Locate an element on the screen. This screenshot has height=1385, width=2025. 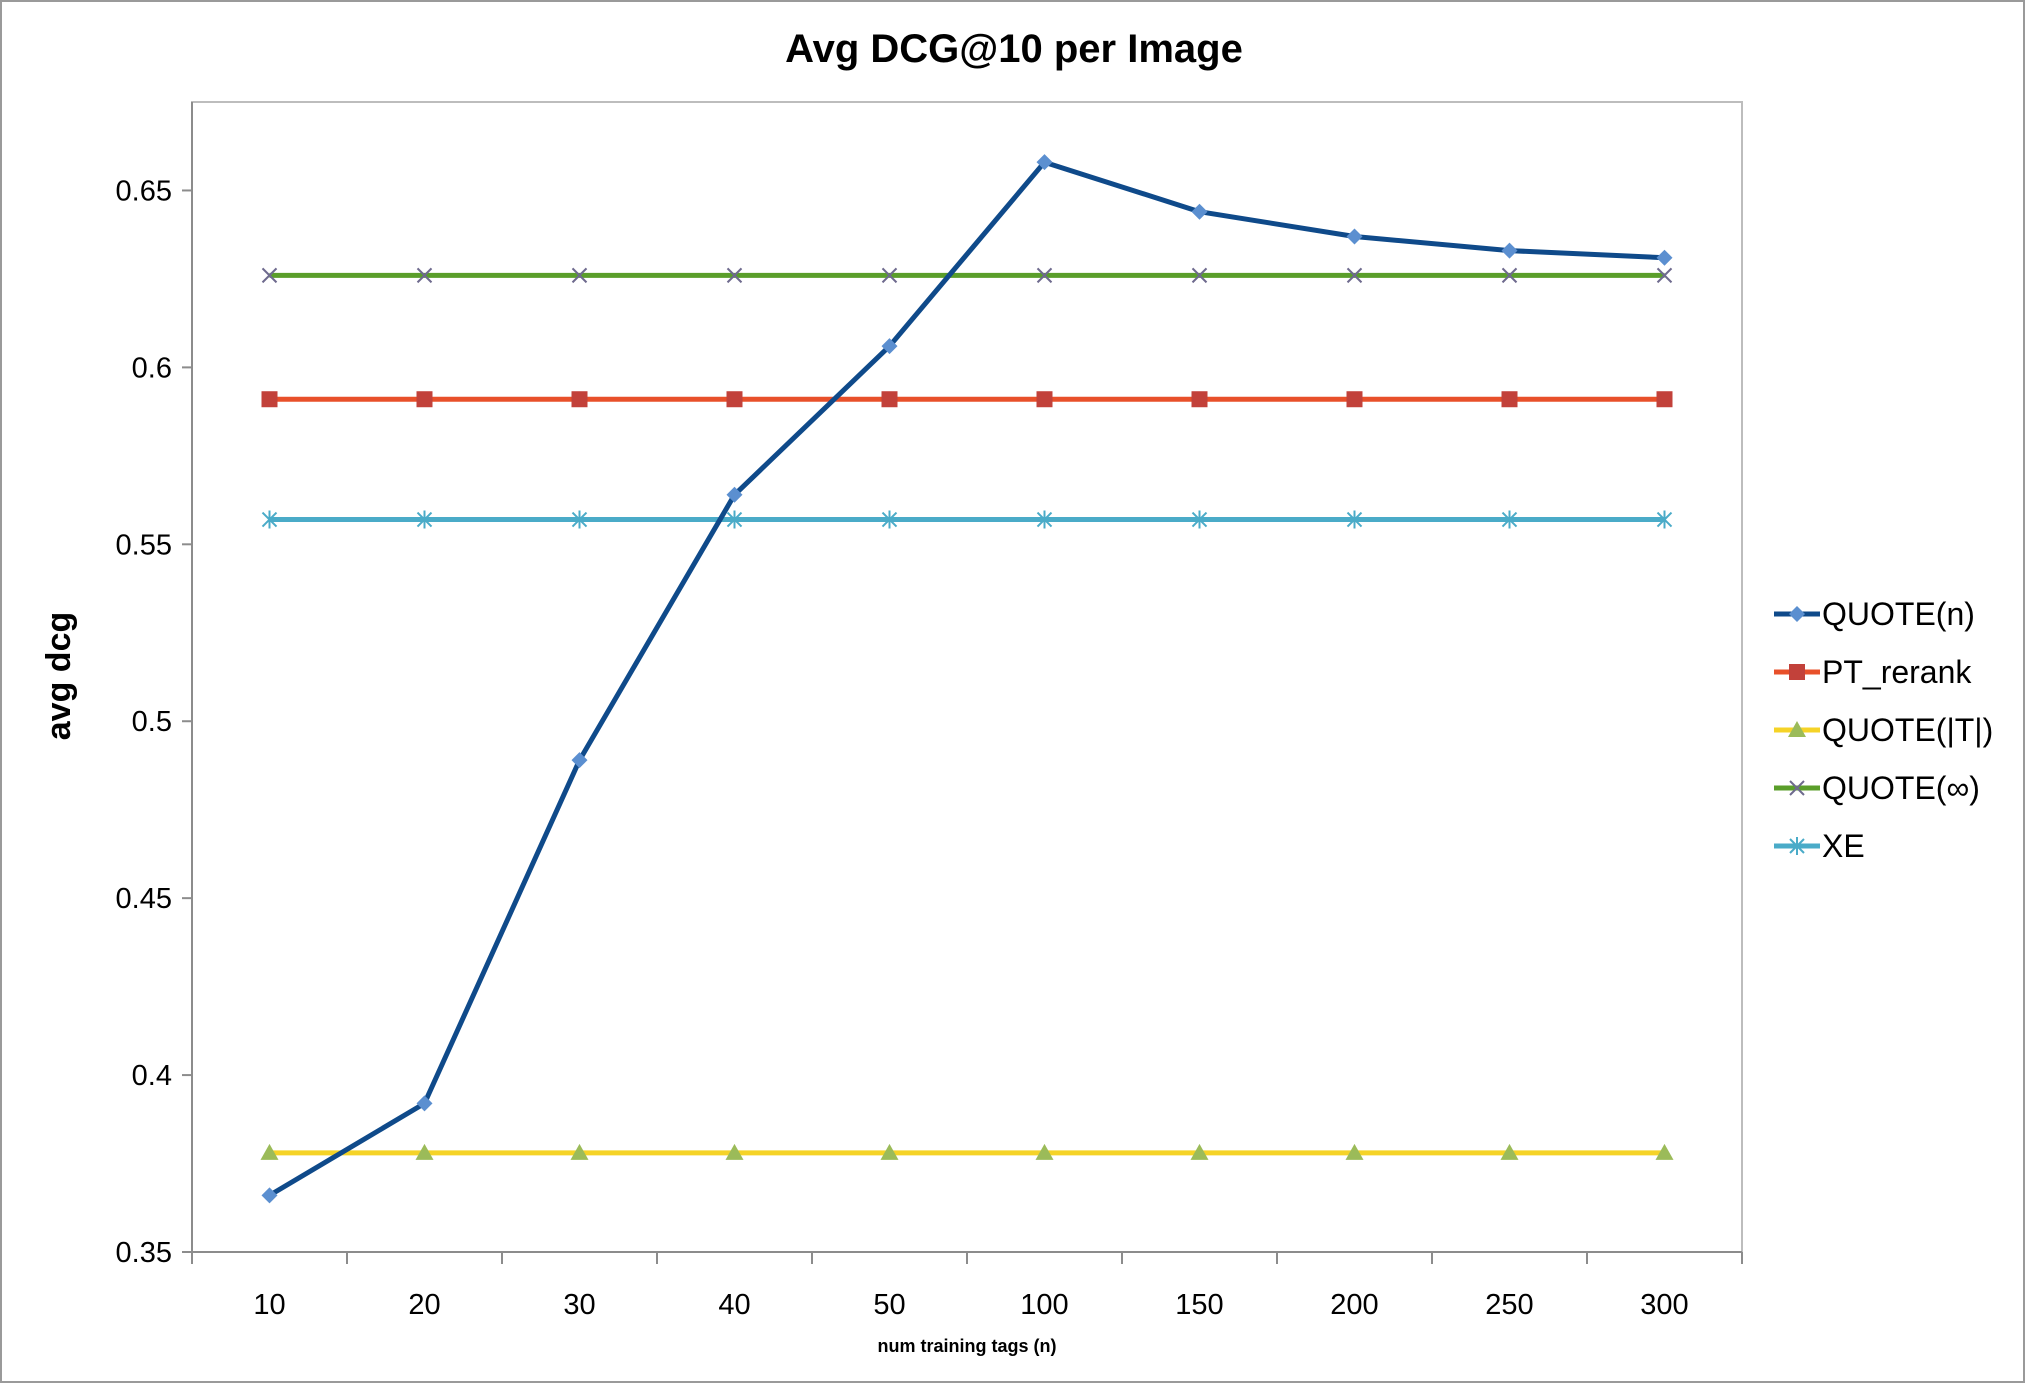
series-quote-t is located at coordinates (967, 1151).